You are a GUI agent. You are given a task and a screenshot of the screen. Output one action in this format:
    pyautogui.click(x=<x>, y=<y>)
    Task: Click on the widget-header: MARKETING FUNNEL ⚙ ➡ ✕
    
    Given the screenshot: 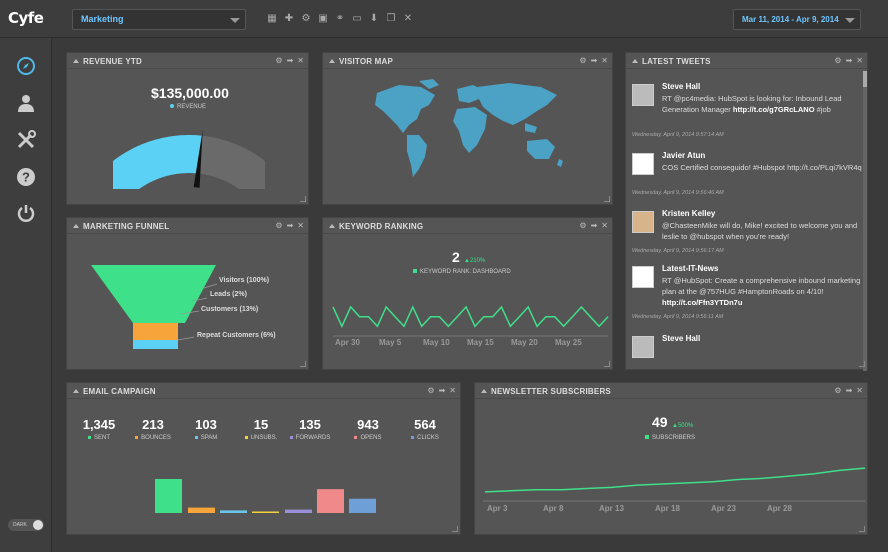 What is the action you would take?
    pyautogui.click(x=187, y=226)
    